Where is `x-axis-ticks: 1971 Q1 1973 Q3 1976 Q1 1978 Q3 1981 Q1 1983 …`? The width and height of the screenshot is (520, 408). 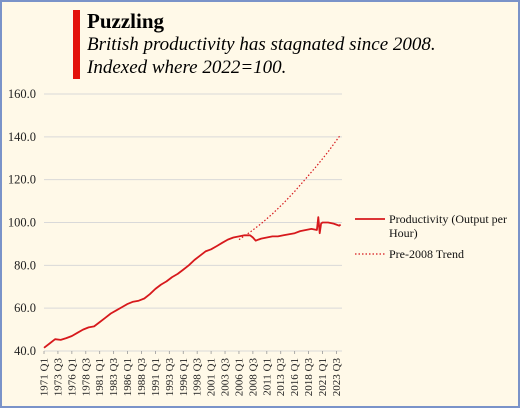 x-axis-ticks: 1971 Q1 1973 Q3 1976 Q1 1978 Q3 1981 Q1 1983 … is located at coordinates (191, 373).